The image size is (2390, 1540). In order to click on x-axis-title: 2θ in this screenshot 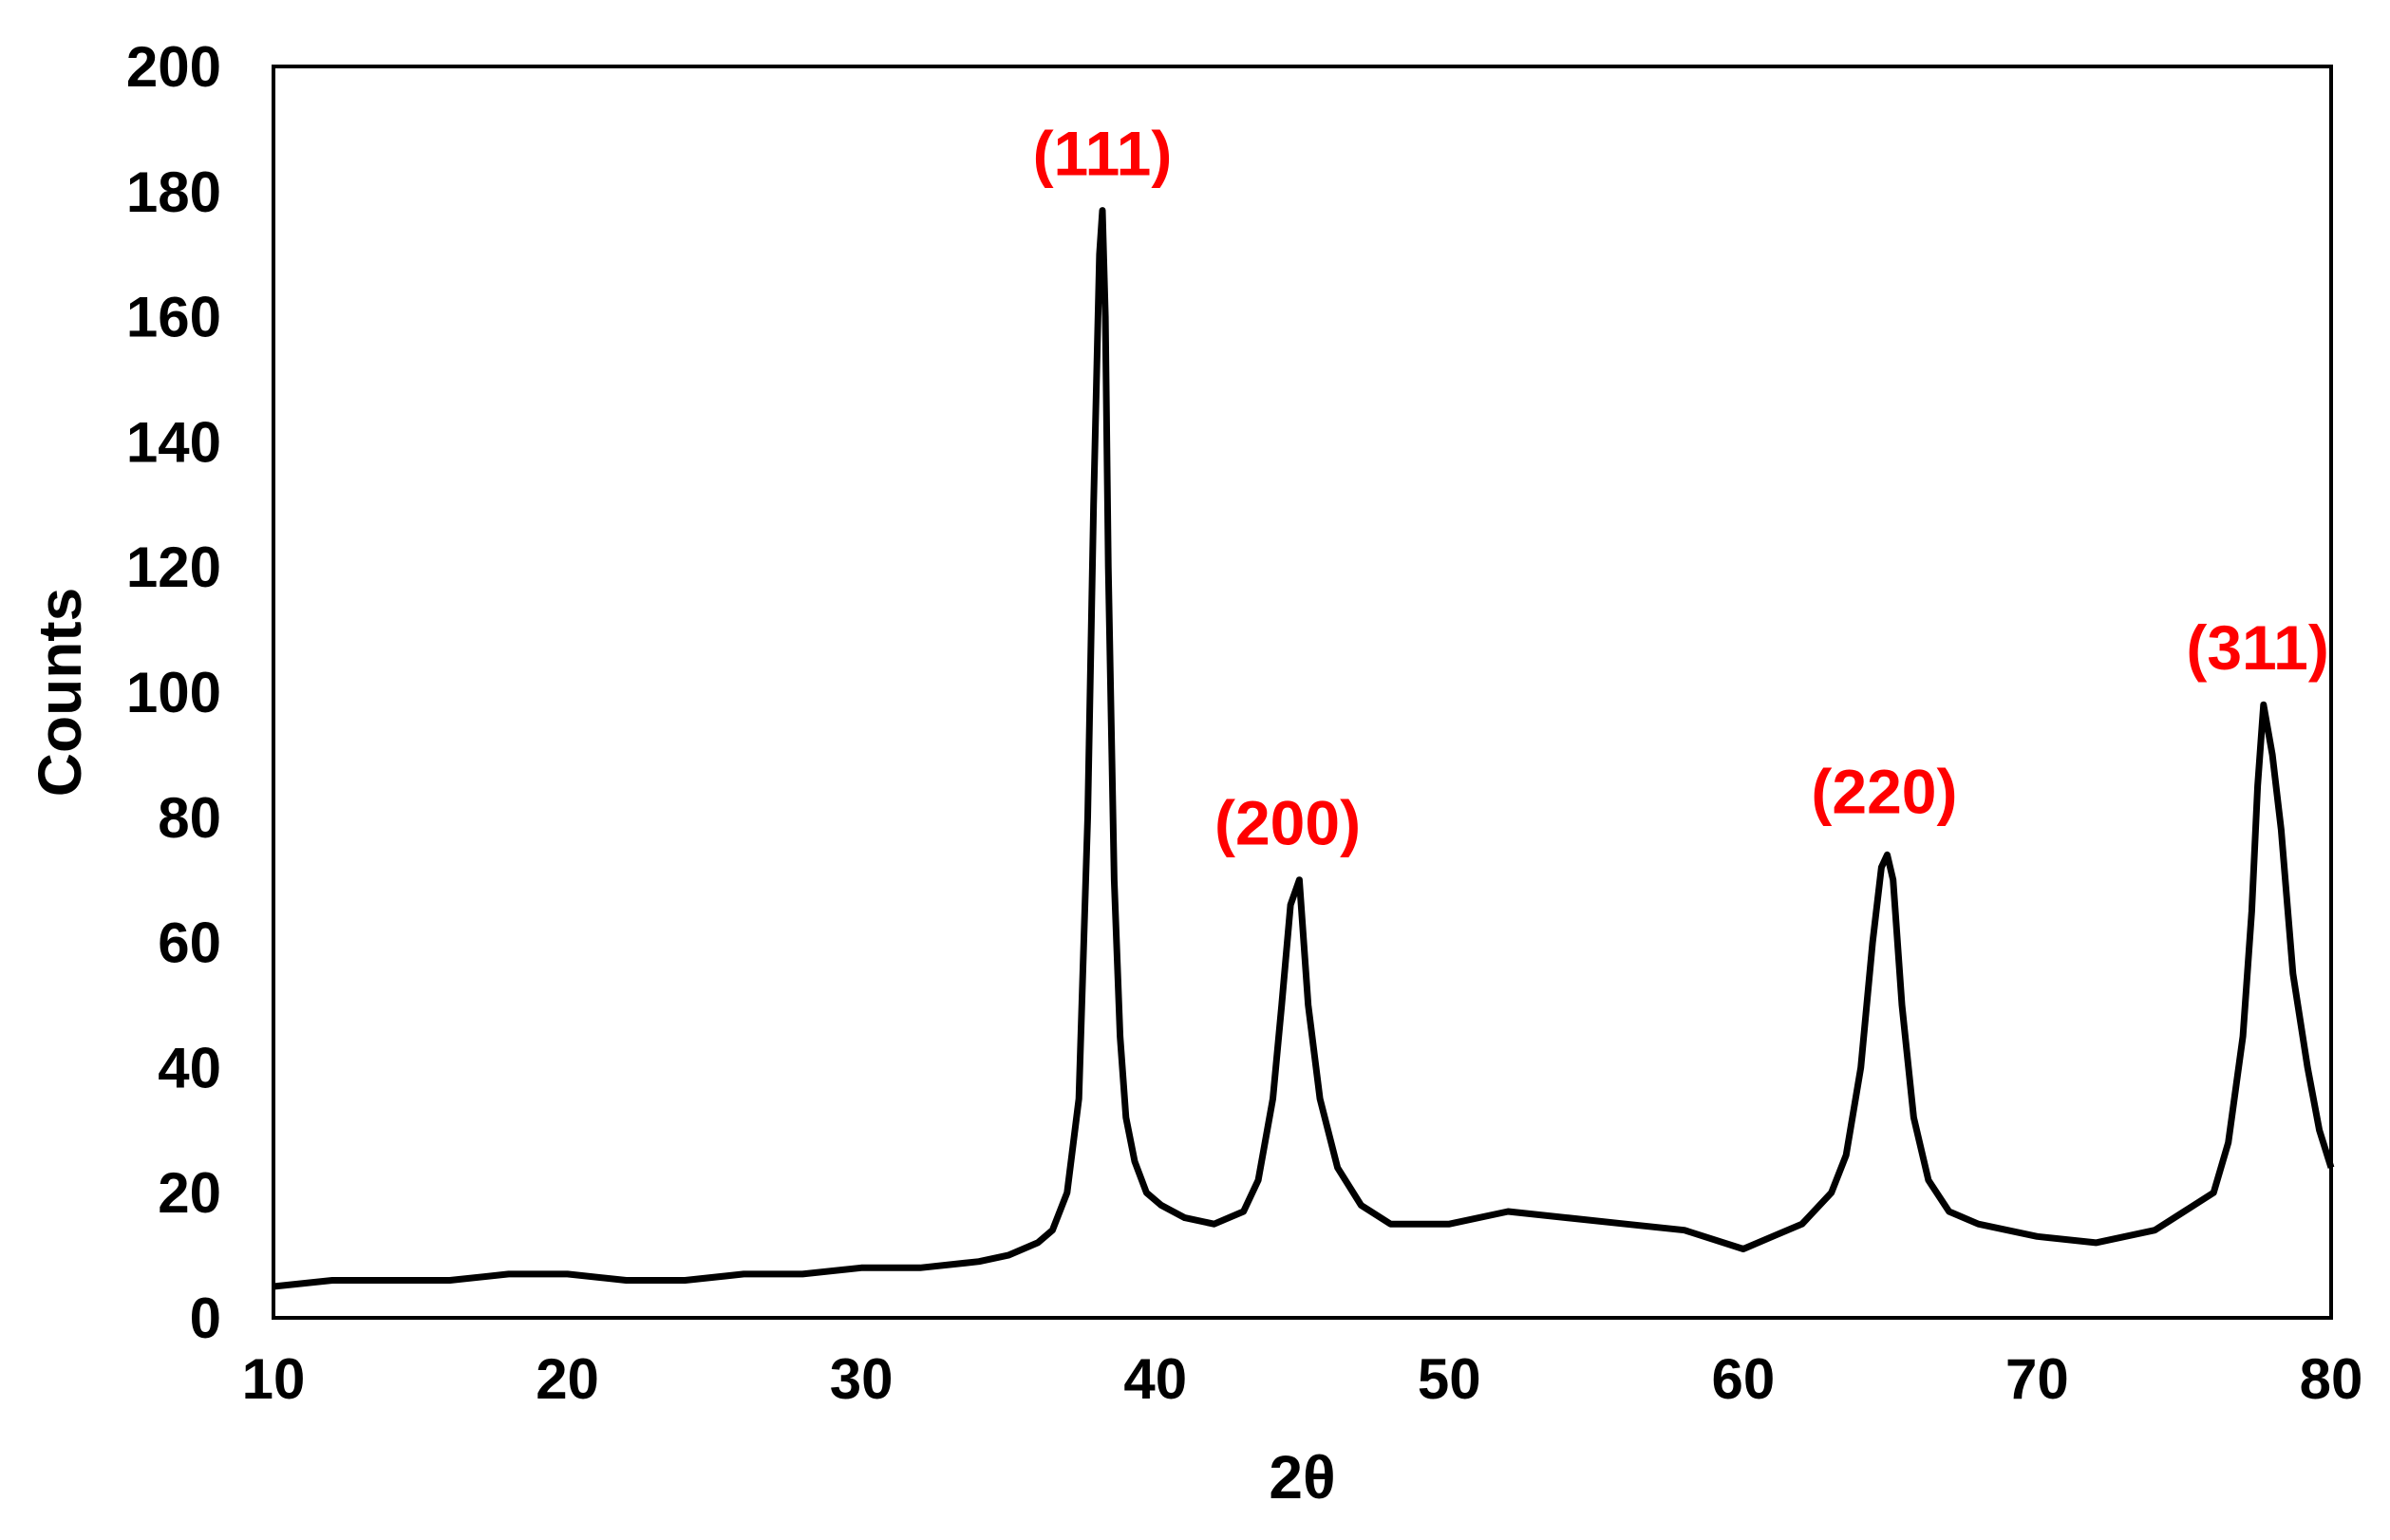, I will do `click(1302, 1477)`.